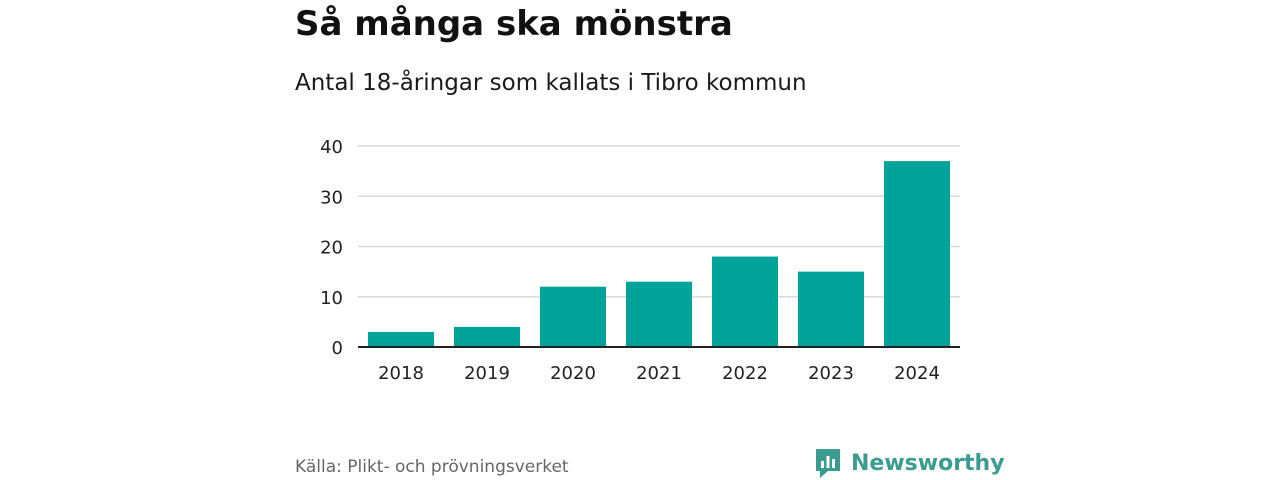 This screenshot has width=1280, height=480. What do you see at coordinates (917, 254) in the screenshot?
I see `bar-2024` at bounding box center [917, 254].